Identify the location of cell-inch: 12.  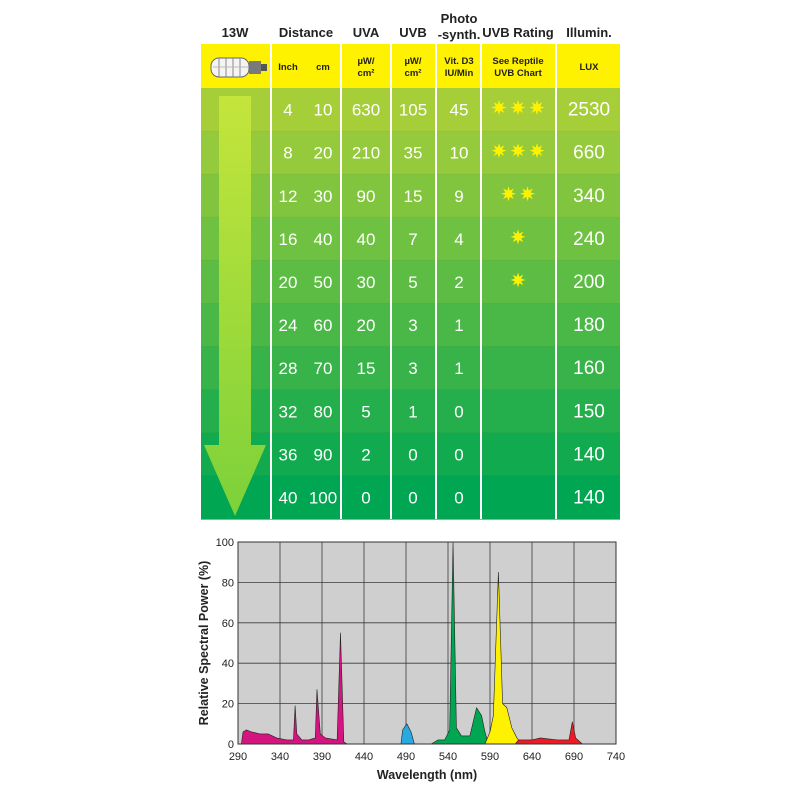
(288, 196).